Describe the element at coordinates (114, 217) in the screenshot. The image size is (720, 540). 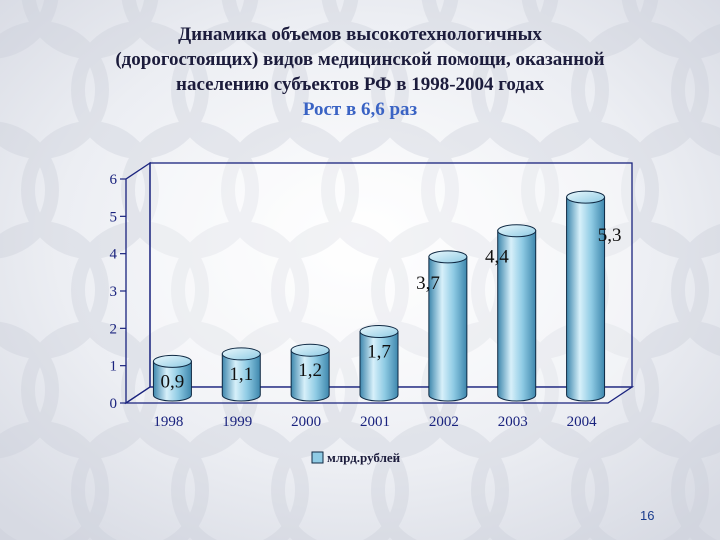
I see `y-tick-label: 5` at that location.